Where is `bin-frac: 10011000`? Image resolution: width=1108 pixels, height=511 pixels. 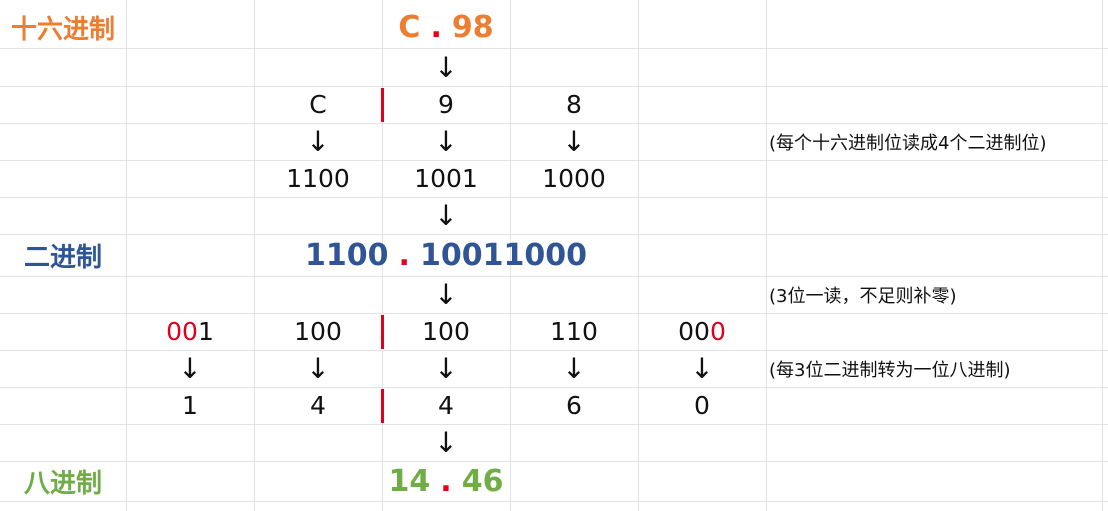
bin-frac: 10011000 is located at coordinates (503, 255).